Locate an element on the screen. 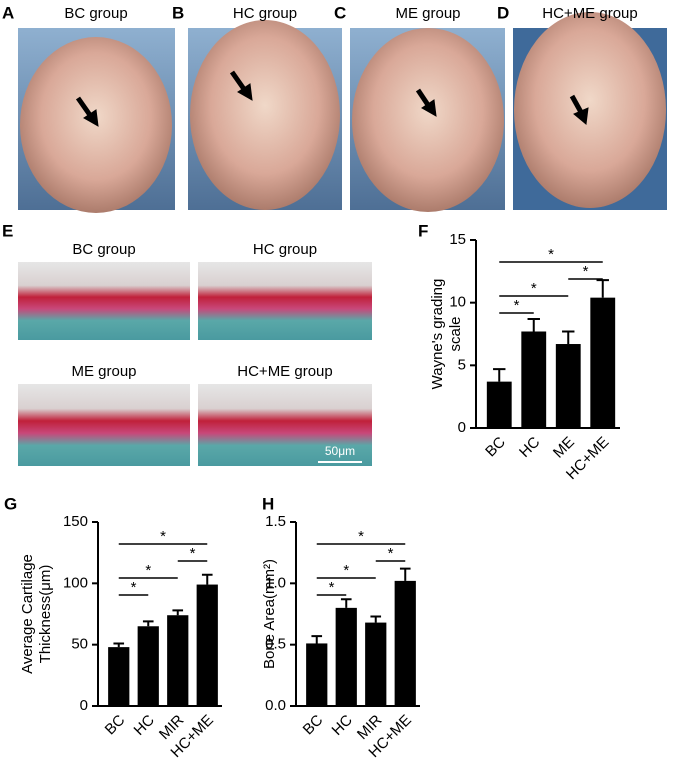 This screenshot has height=775, width=677. panel-letter: F is located at coordinates (423, 230).